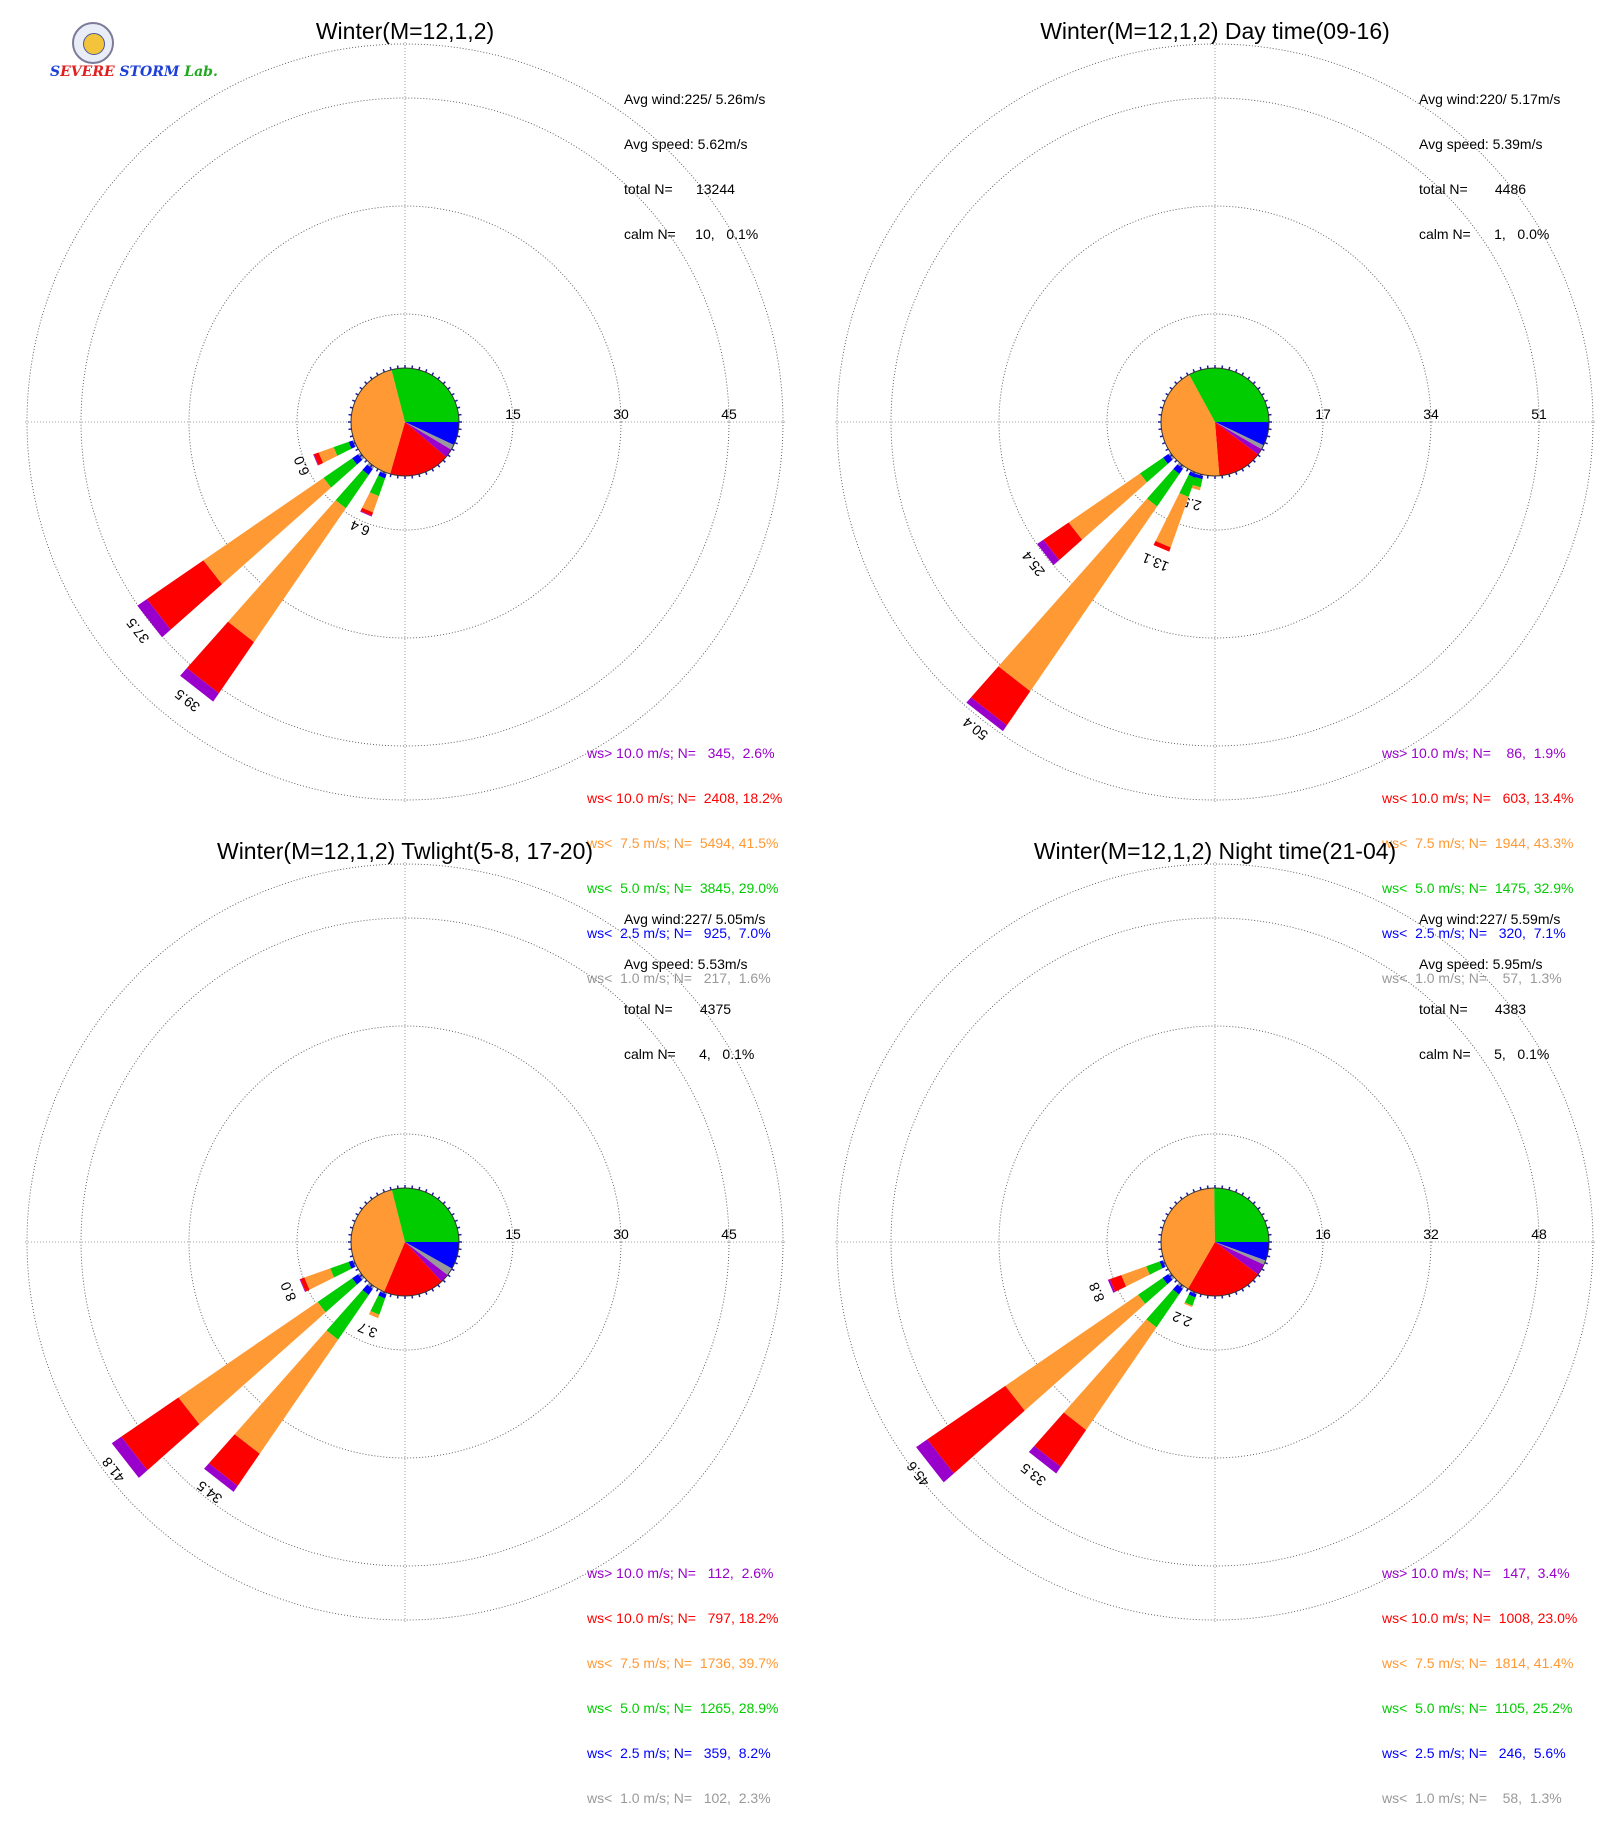  I want to click on avg-speed: Avg speed: 5.95m/s, so click(1489, 964).